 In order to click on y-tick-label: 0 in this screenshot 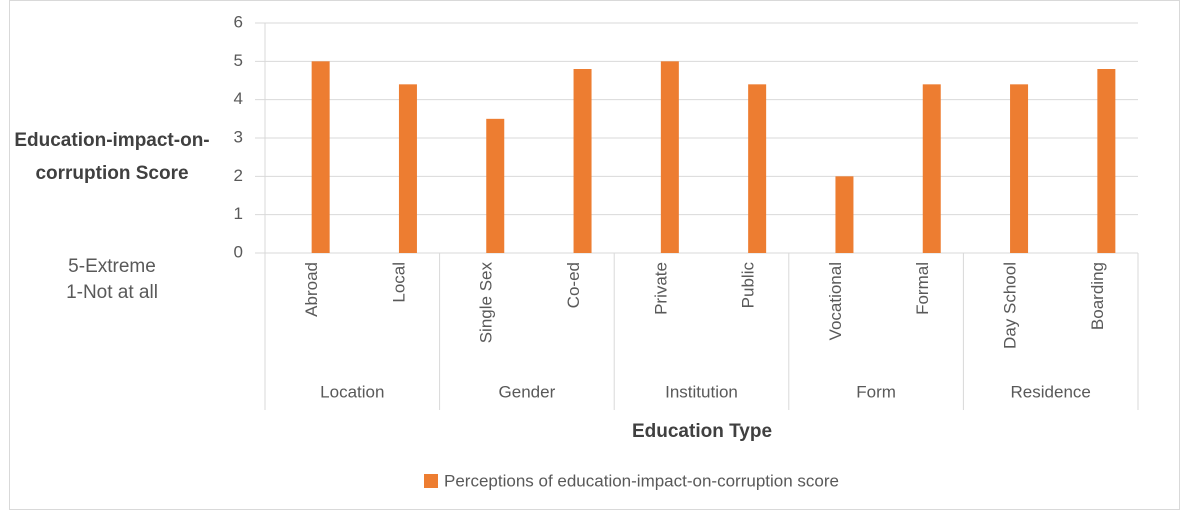, I will do `click(238, 251)`.